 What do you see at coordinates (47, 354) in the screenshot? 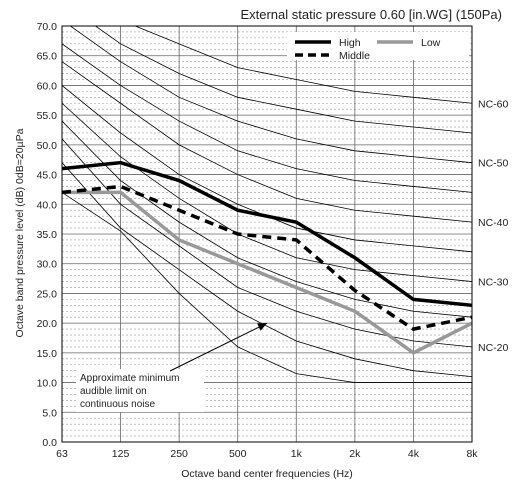
I see `y-tick-label: 15.0` at bounding box center [47, 354].